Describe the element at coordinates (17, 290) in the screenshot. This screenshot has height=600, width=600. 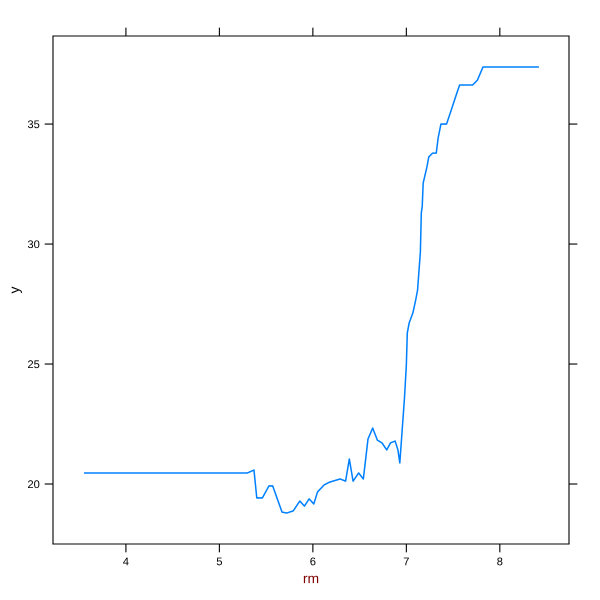
I see `y-axis-title: y` at that location.